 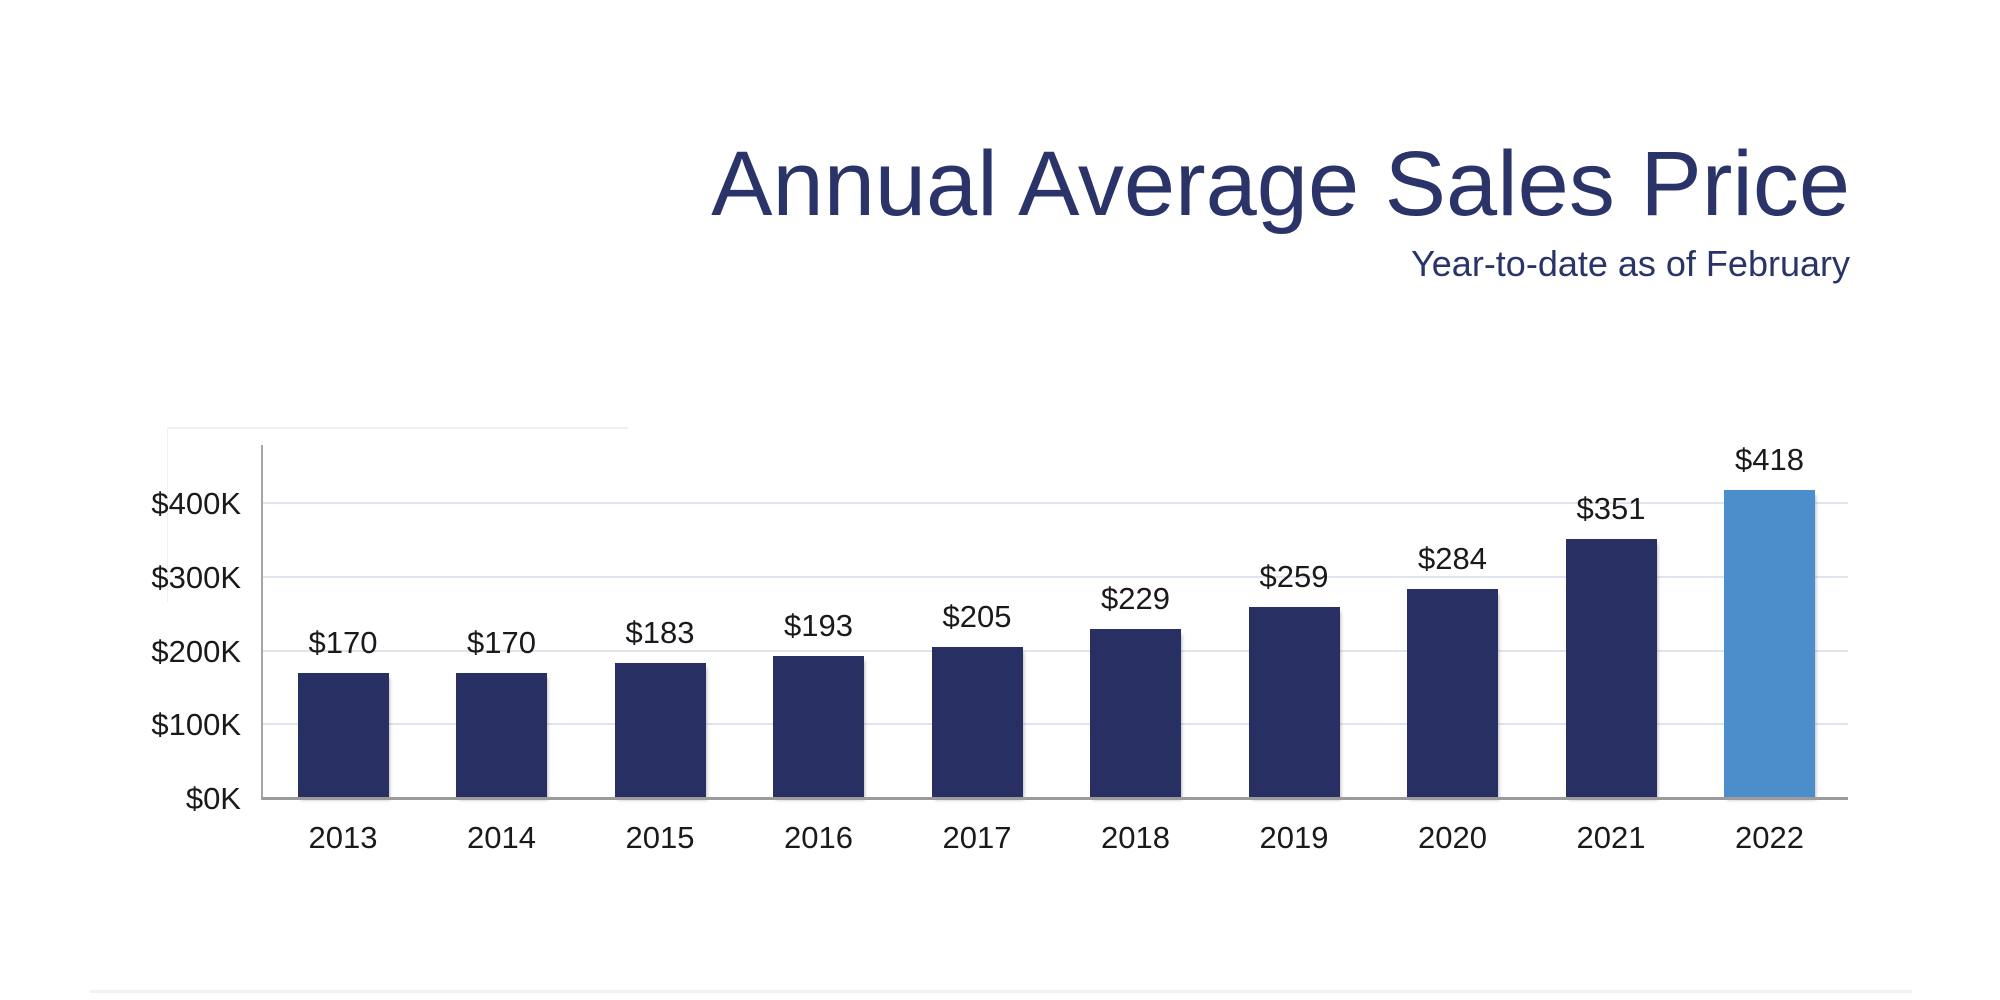 I want to click on bar-value-label-2018: $229, so click(x=1135, y=599).